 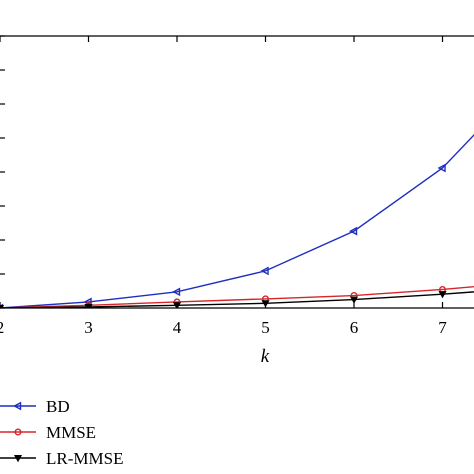 What do you see at coordinates (177, 327) in the screenshot?
I see `x-tick-label: 4` at bounding box center [177, 327].